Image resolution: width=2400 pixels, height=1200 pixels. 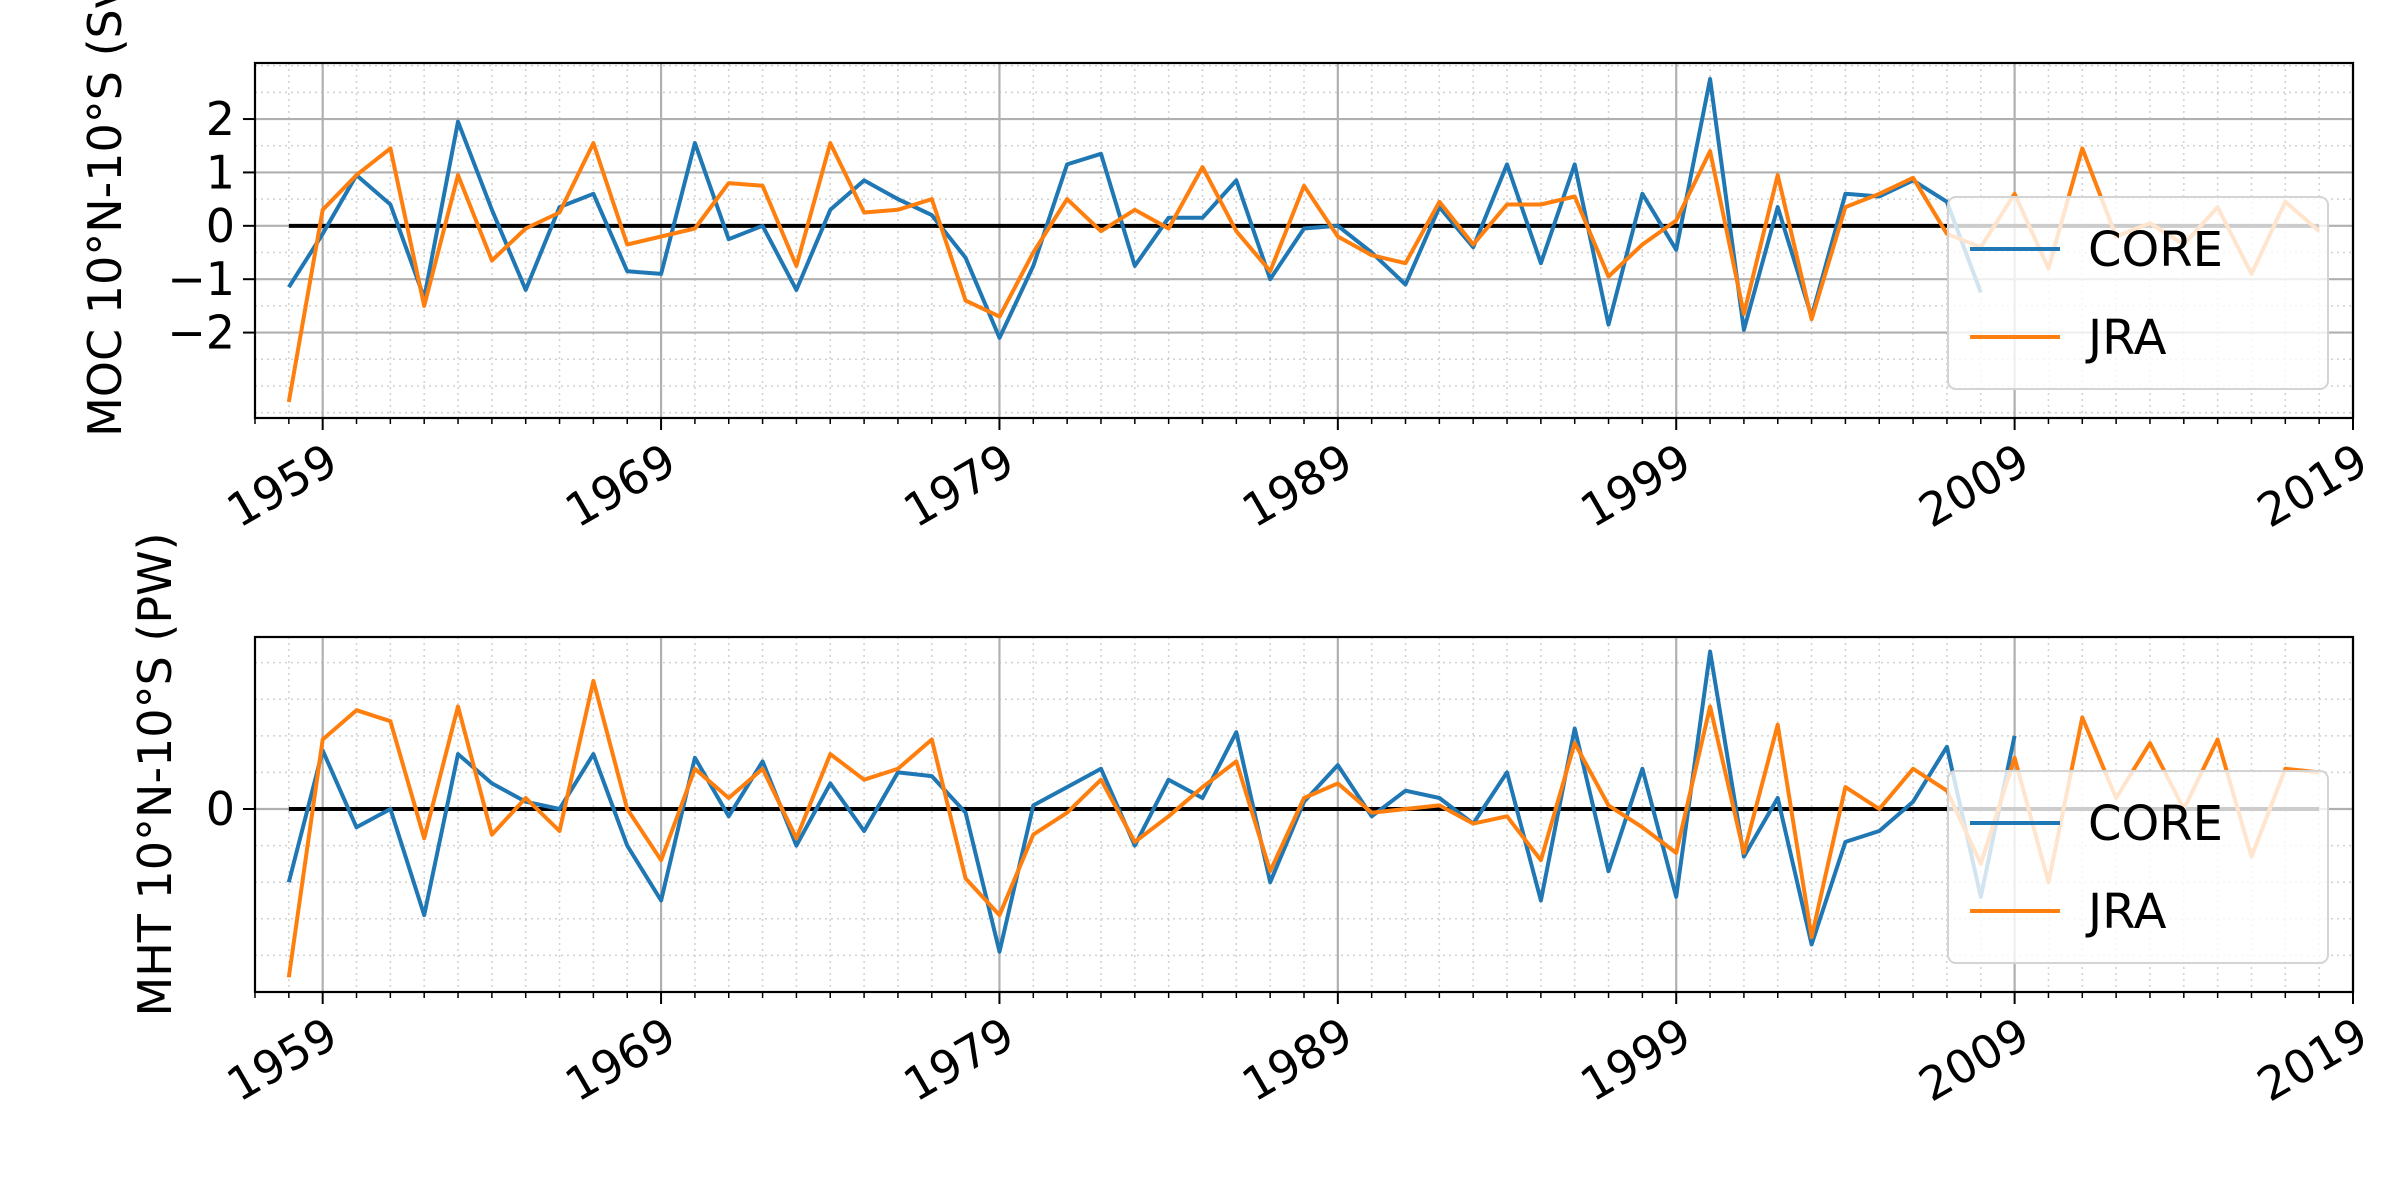 What do you see at coordinates (201, 279) in the screenshot?
I see `y-tick-label: −1` at bounding box center [201, 279].